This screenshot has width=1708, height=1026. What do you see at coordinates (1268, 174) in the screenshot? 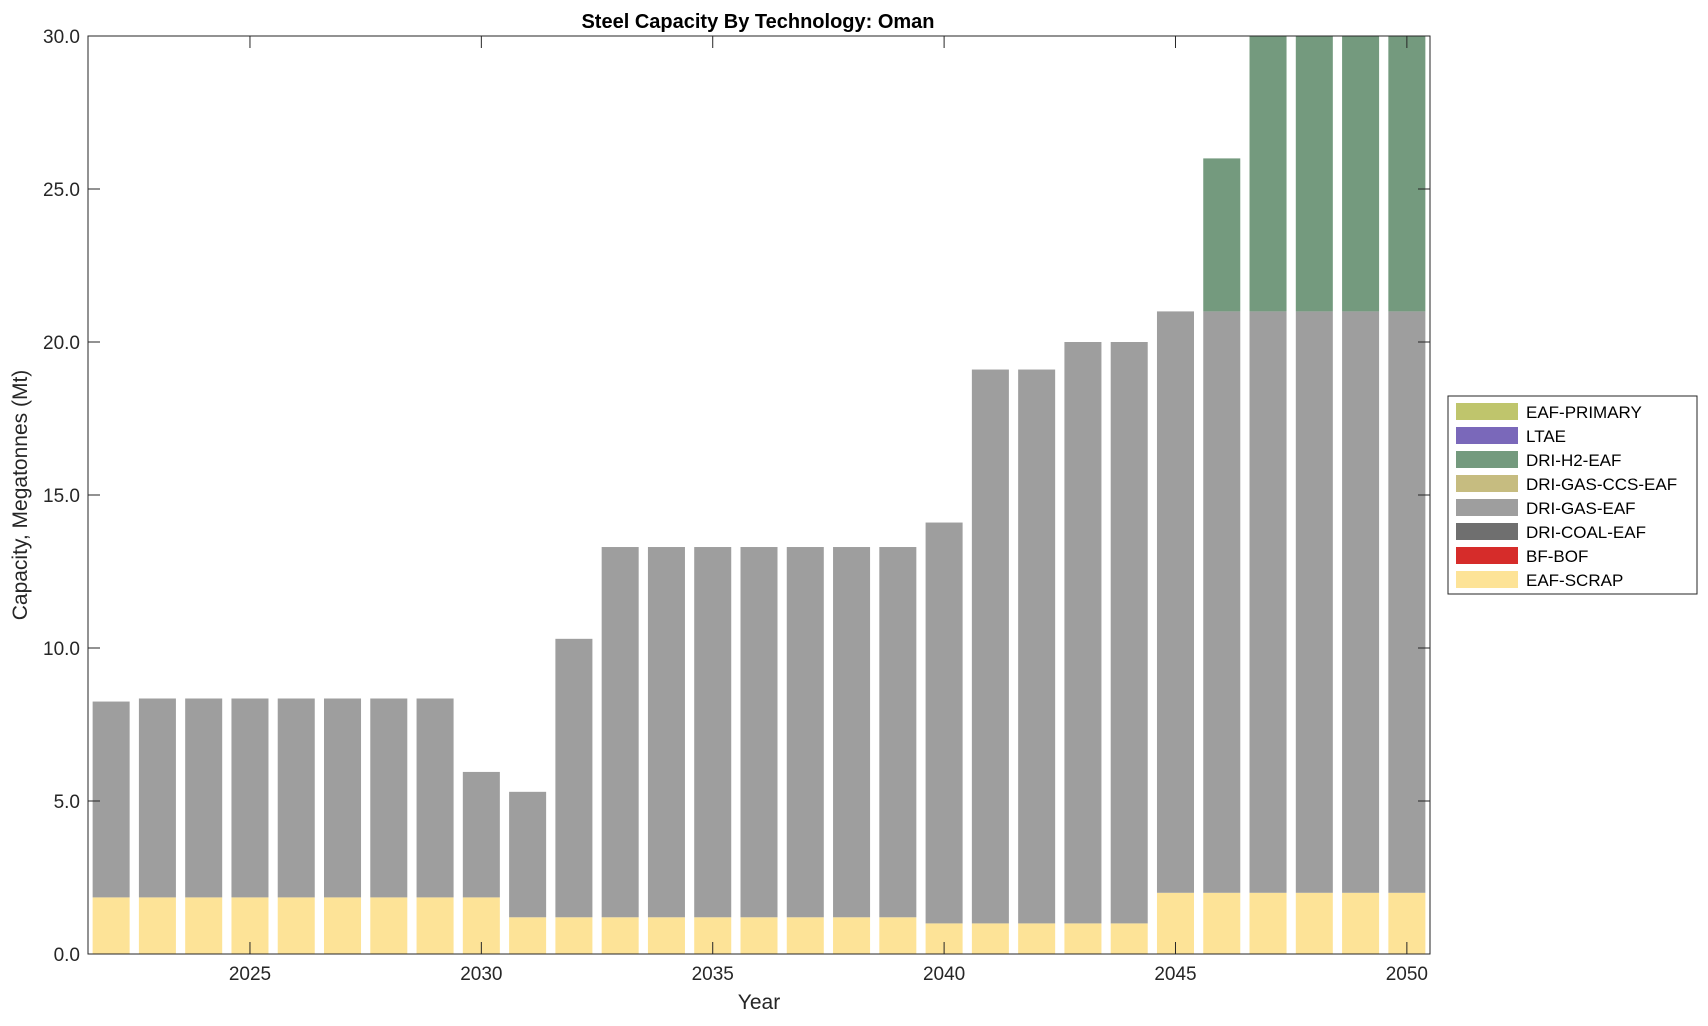
I see `bar-dri-h2-eaf-2047` at bounding box center [1268, 174].